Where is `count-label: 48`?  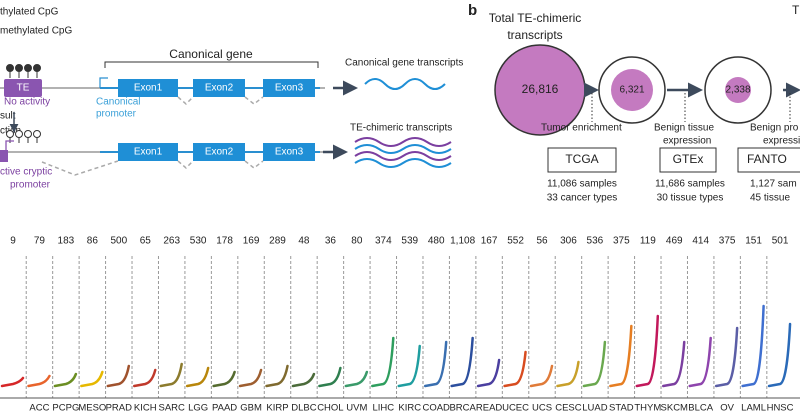 count-label: 48 is located at coordinates (304, 241).